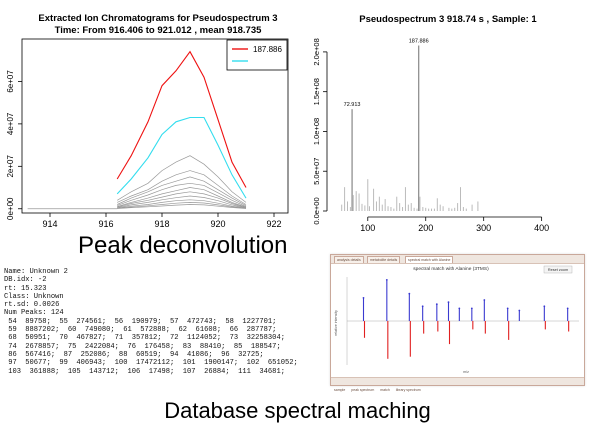 This screenshot has height=440, width=595. I want to click on eic-legend: 187.886, so click(257, 55).